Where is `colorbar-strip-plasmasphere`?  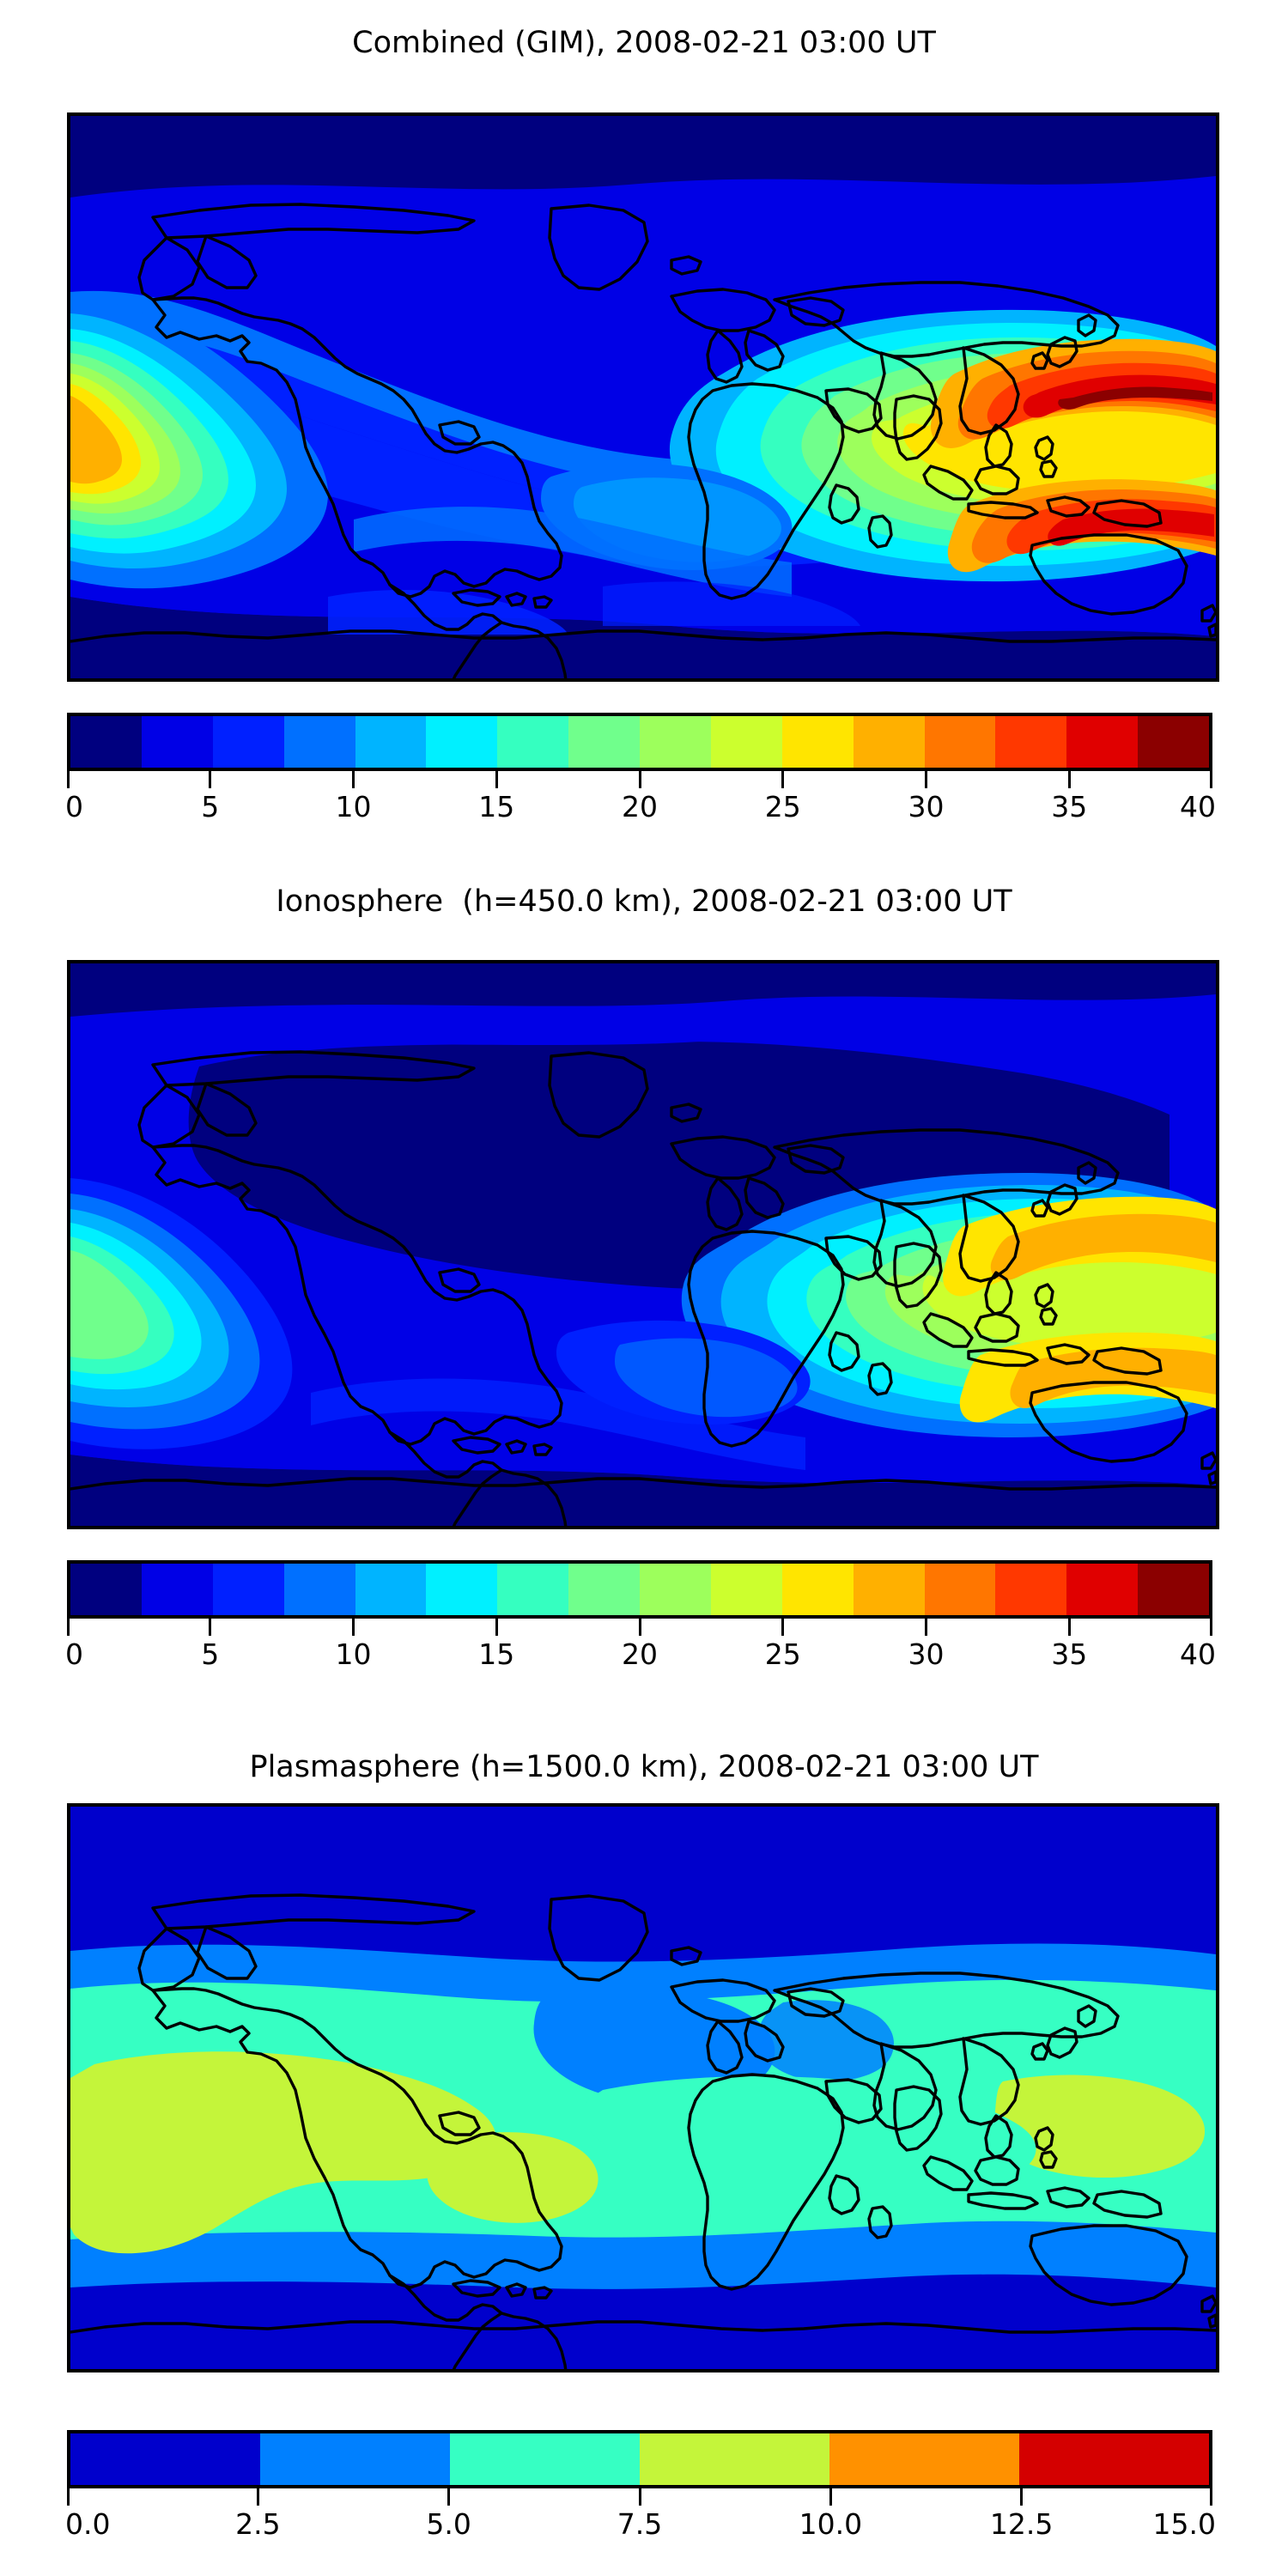
colorbar-strip-plasmasphere is located at coordinates (640, 2459).